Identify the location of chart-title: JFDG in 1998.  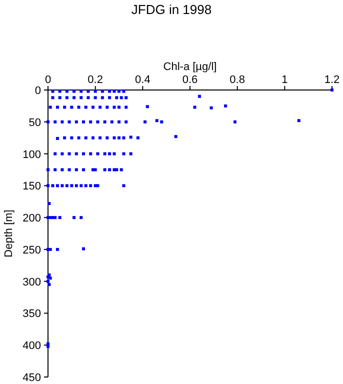
(171, 9).